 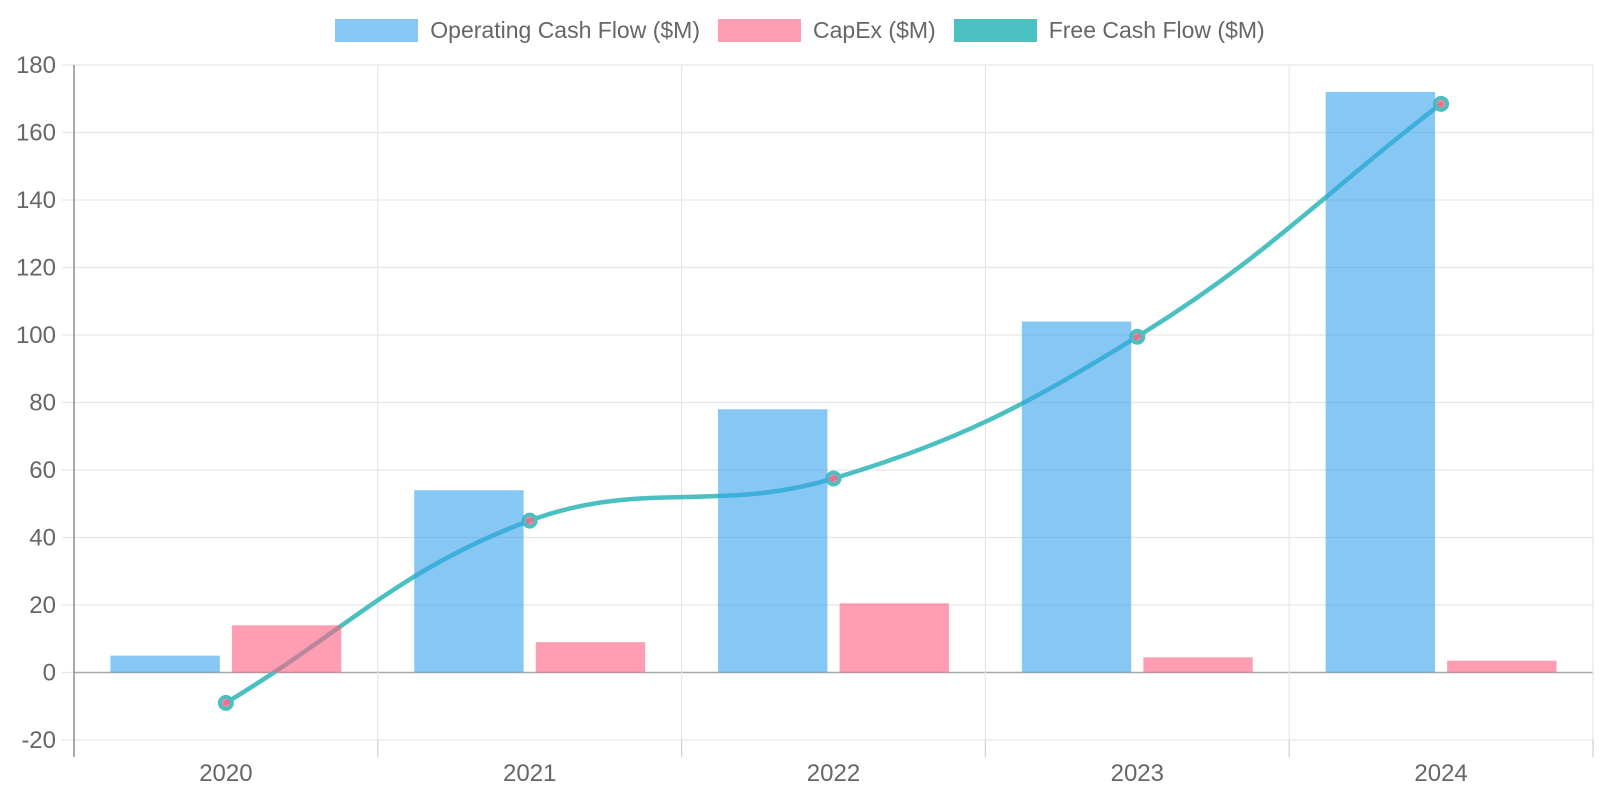 I want to click on y-tick-label: 60, so click(x=42, y=470).